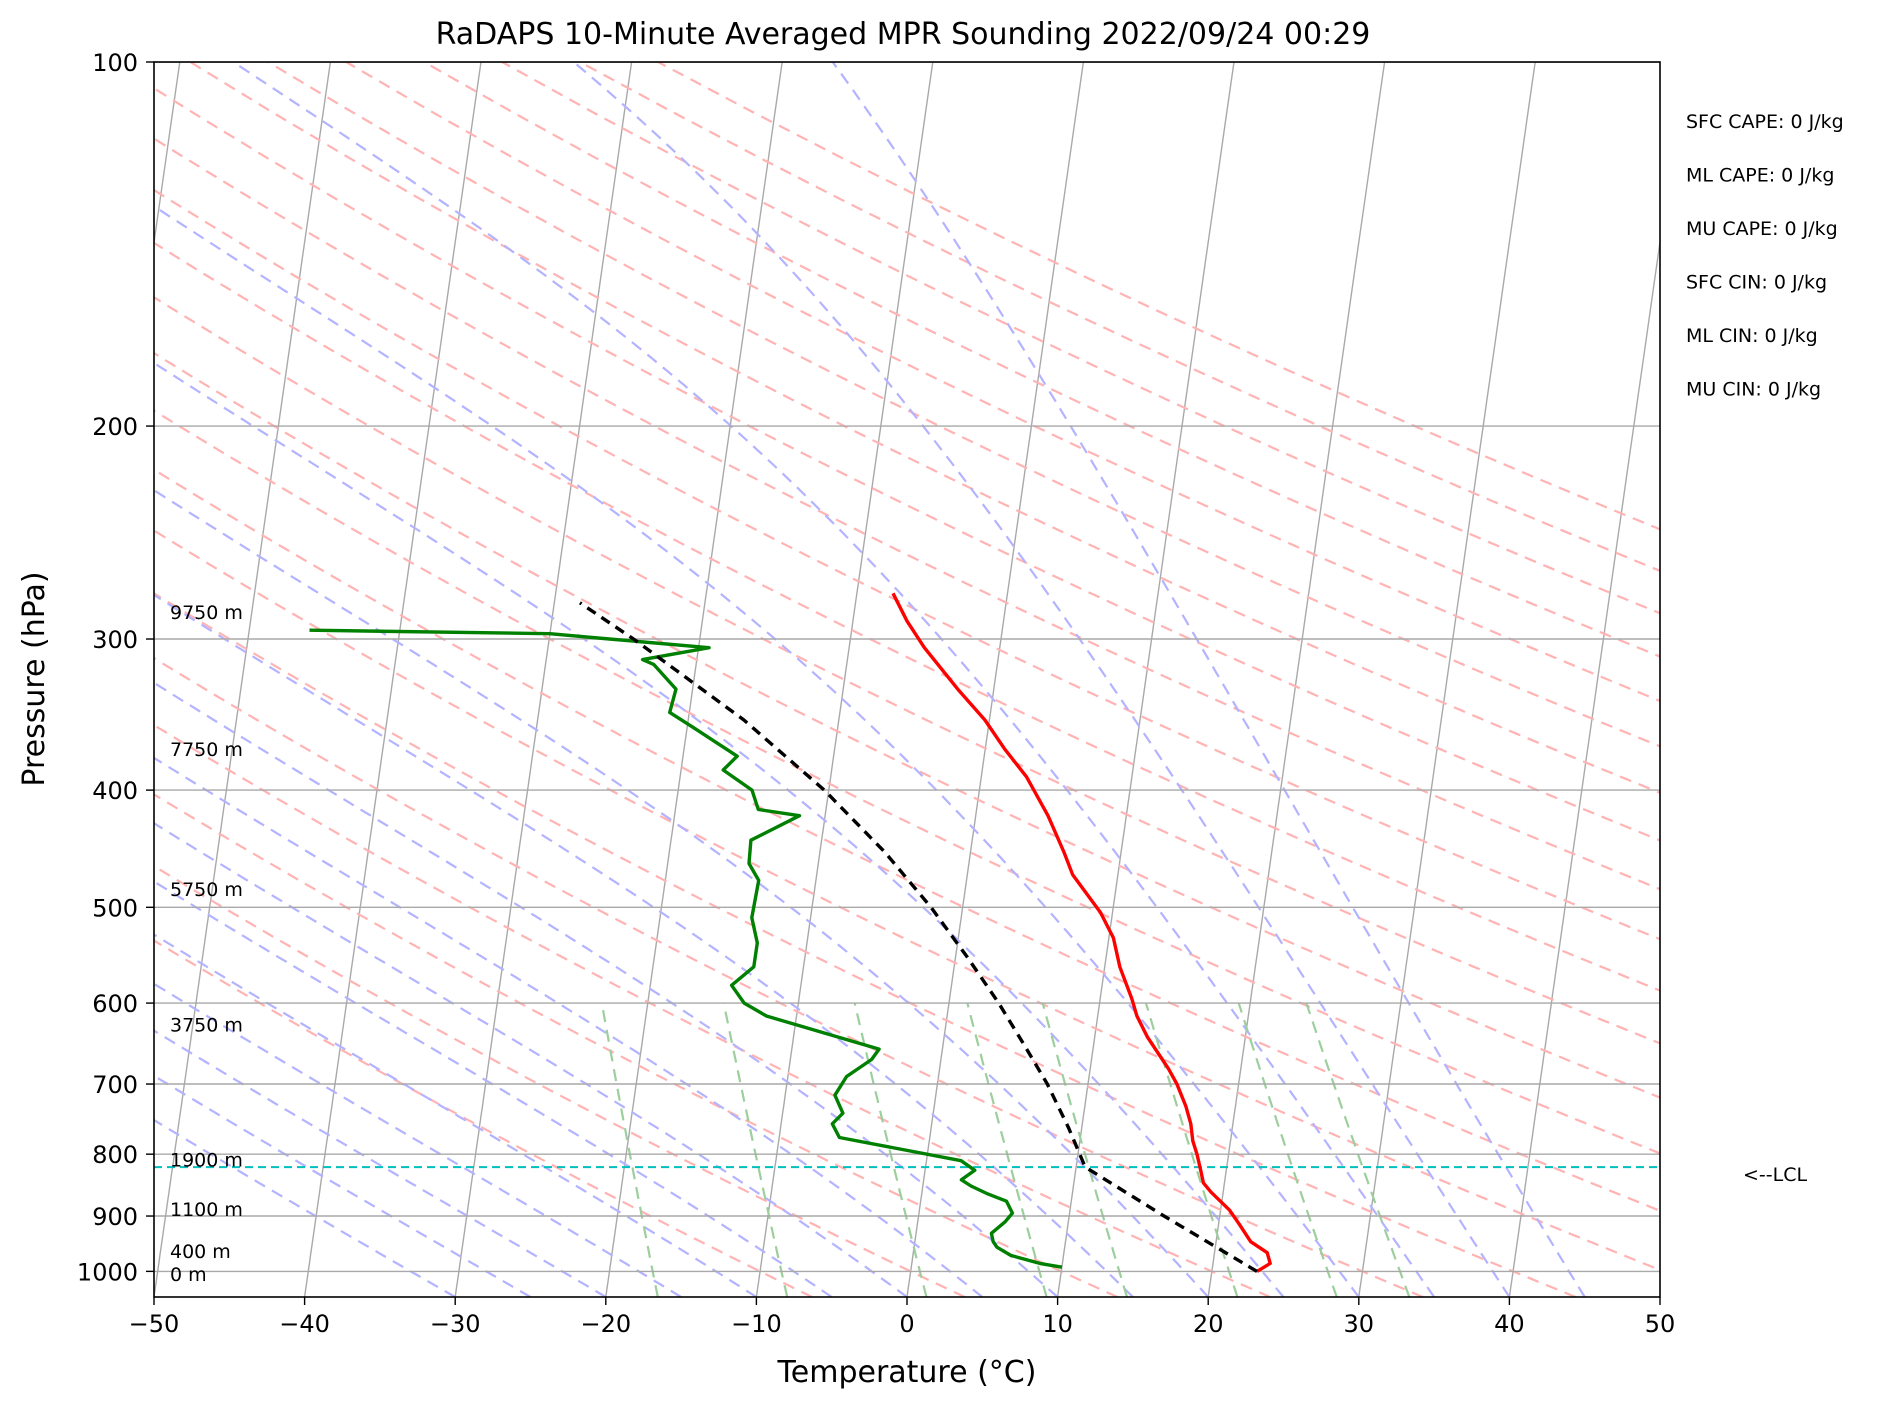  What do you see at coordinates (115, 1004) in the screenshot?
I see `y-tick-label: 600` at bounding box center [115, 1004].